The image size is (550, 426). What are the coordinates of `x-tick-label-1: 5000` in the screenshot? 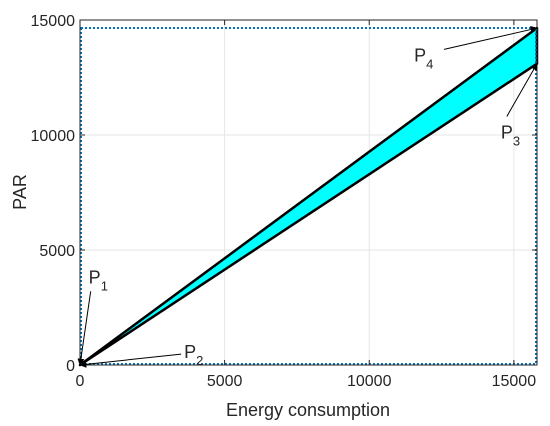 It's located at (225, 381).